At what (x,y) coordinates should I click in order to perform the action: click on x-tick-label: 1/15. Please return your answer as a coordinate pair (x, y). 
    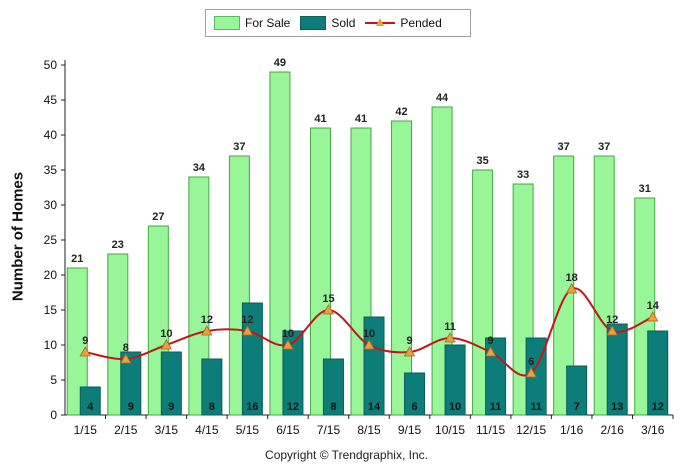
    Looking at the image, I should click on (86, 430).